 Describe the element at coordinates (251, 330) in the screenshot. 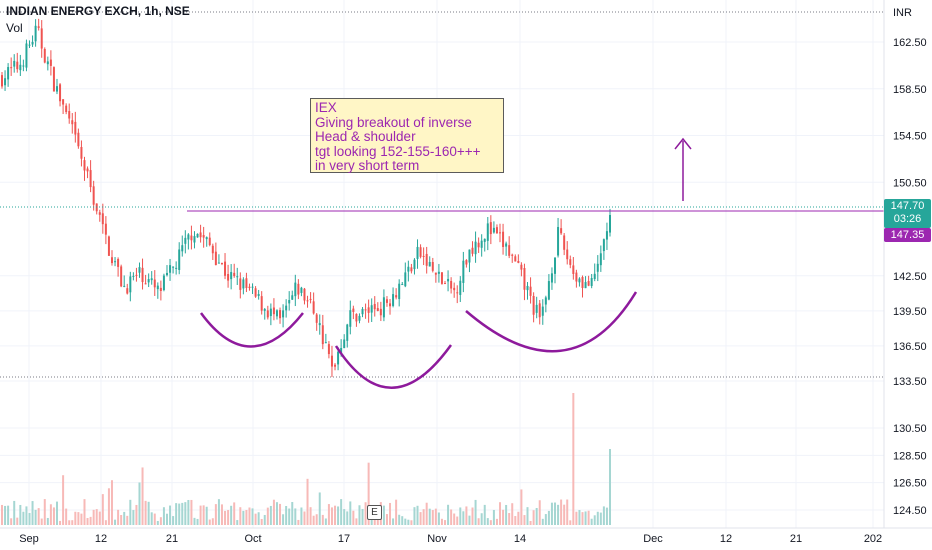

I see `left-shoulder-curve` at that location.